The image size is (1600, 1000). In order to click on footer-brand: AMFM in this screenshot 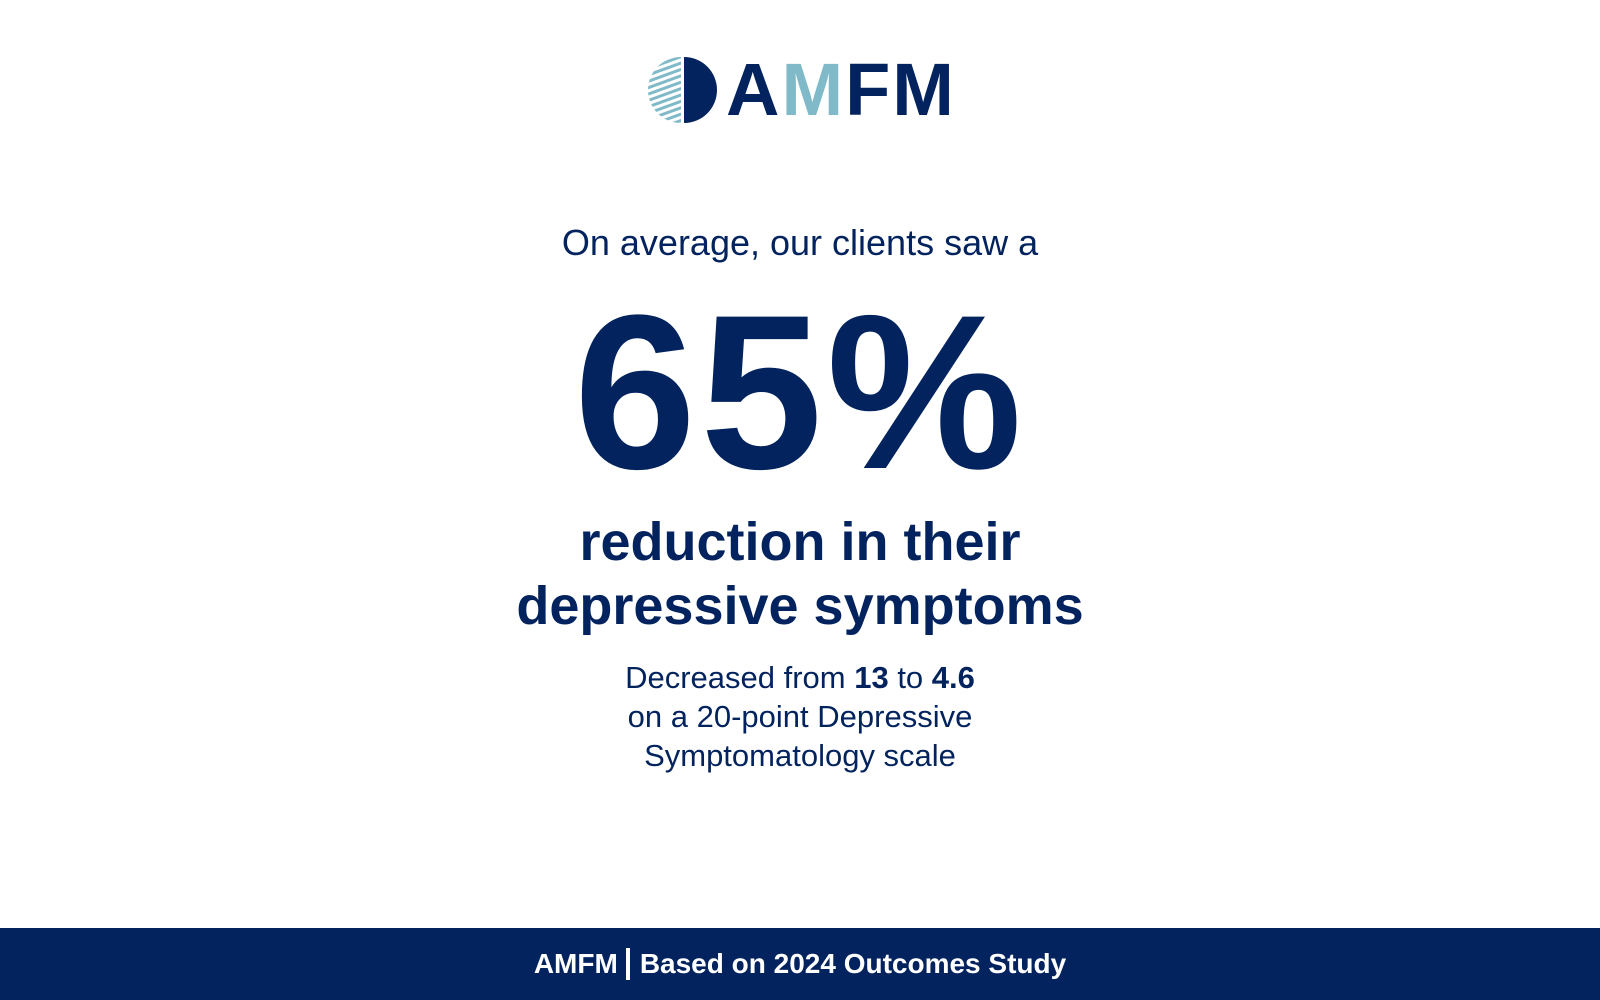, I will do `click(575, 963)`.